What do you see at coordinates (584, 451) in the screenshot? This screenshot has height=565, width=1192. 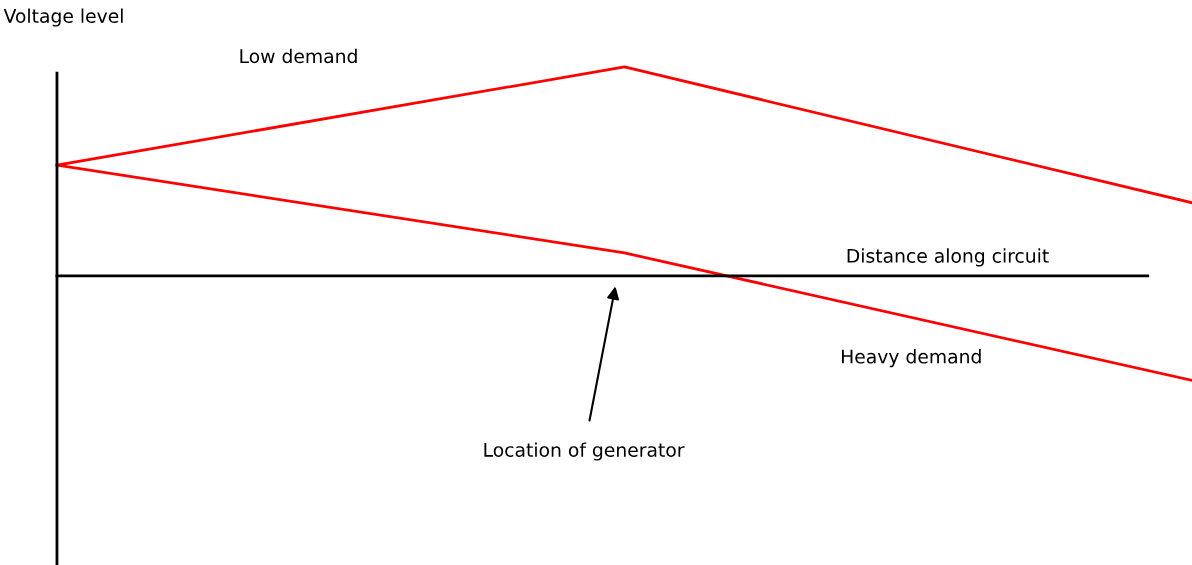 I see `text: Location of generator` at bounding box center [584, 451].